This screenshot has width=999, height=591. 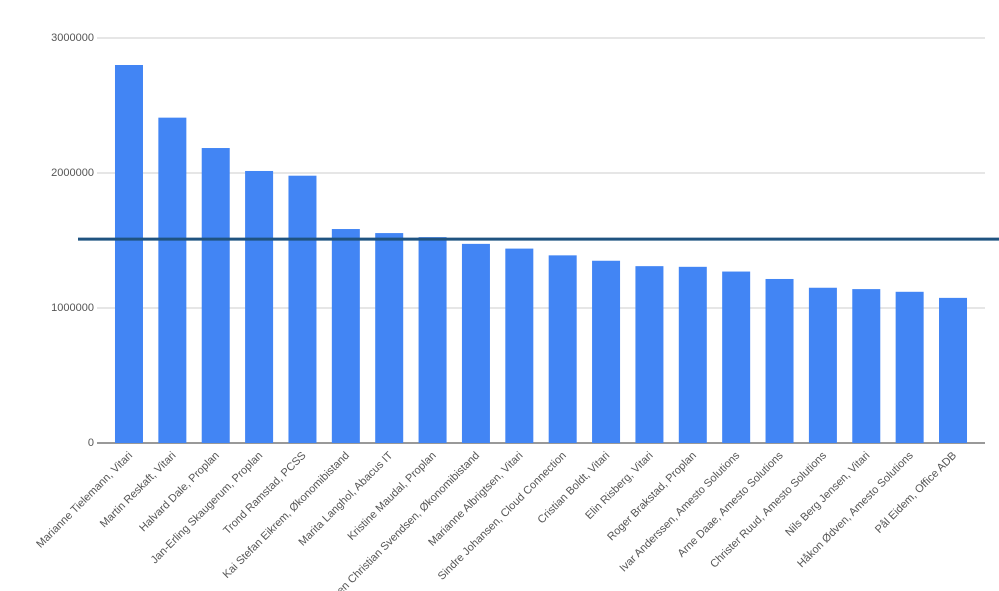 What do you see at coordinates (652, 497) in the screenshot?
I see `x-tick-label: Roger Brakstad, Proplan` at bounding box center [652, 497].